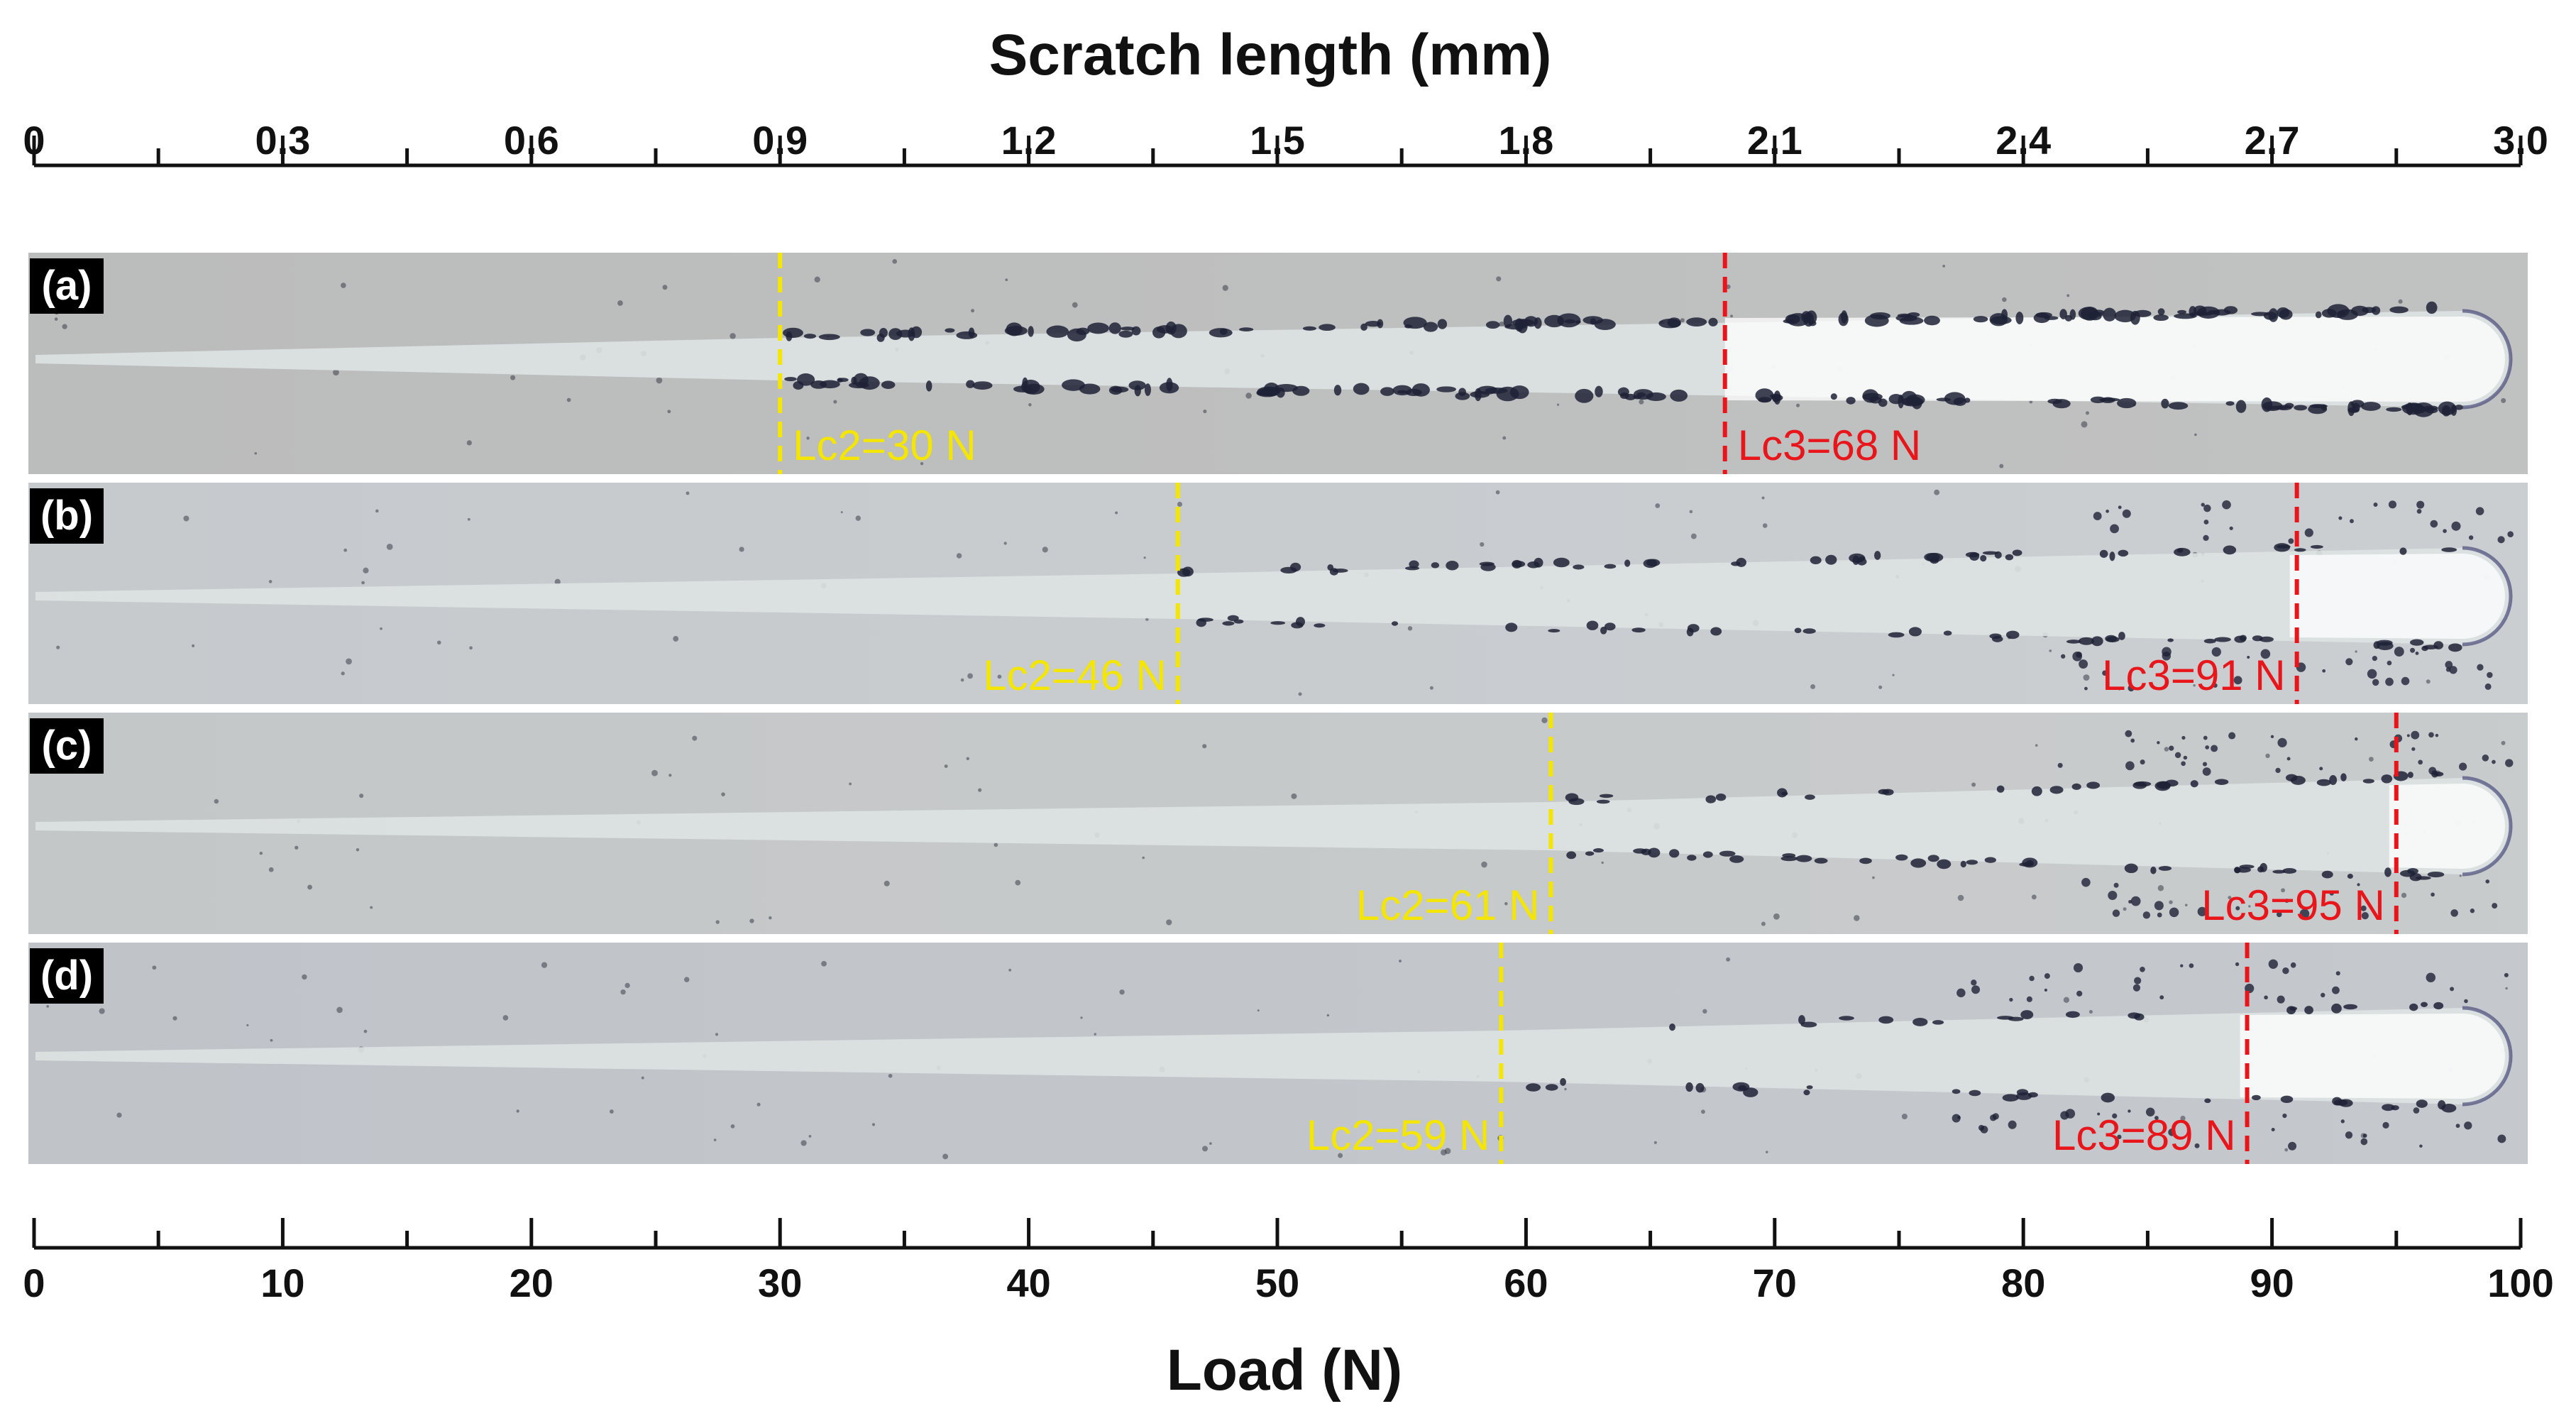  What do you see at coordinates (884, 445) in the screenshot?
I see `lc2-label: Lc2=30 N` at bounding box center [884, 445].